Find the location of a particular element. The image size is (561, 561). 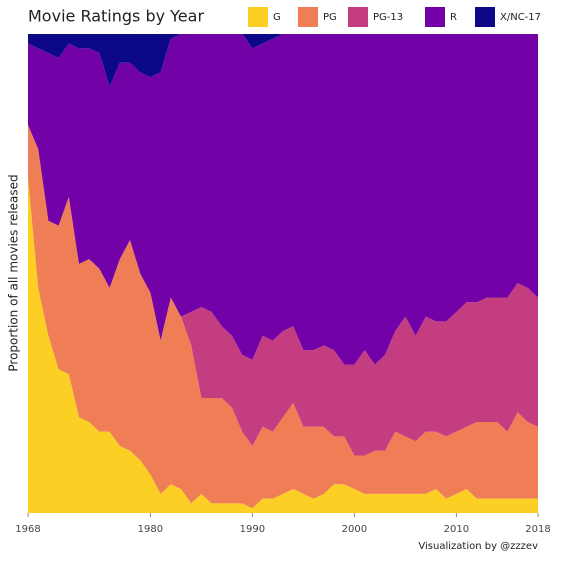

legend-label: PG-13 is located at coordinates (388, 17).